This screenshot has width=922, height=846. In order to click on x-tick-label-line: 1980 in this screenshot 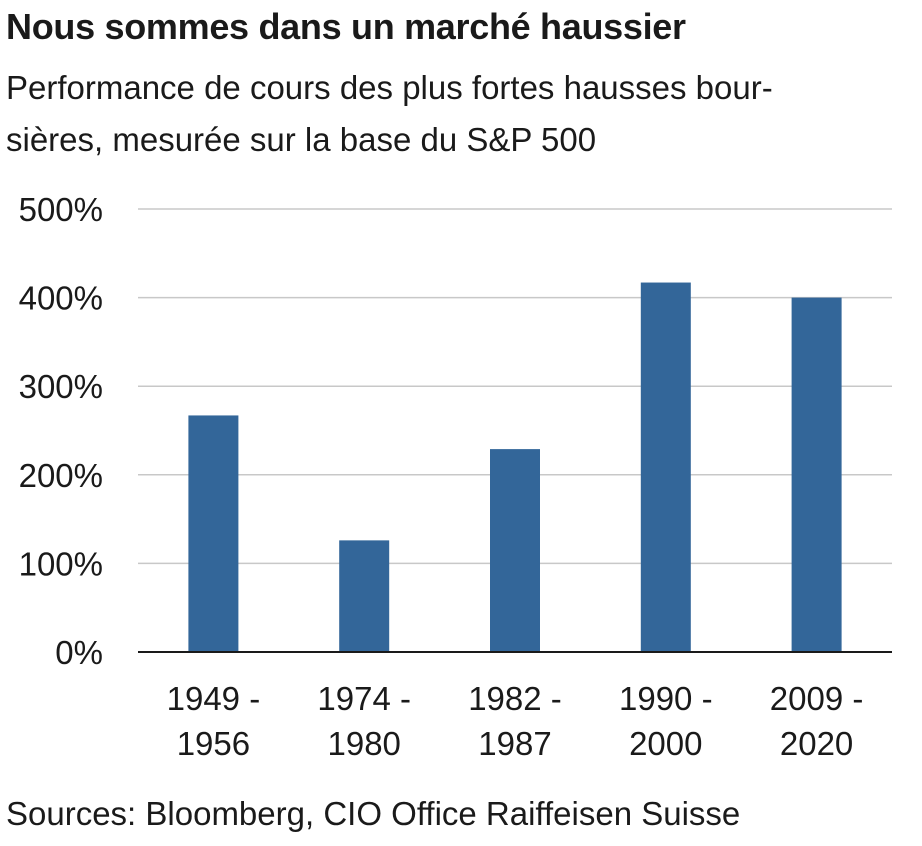, I will do `click(363, 743)`.